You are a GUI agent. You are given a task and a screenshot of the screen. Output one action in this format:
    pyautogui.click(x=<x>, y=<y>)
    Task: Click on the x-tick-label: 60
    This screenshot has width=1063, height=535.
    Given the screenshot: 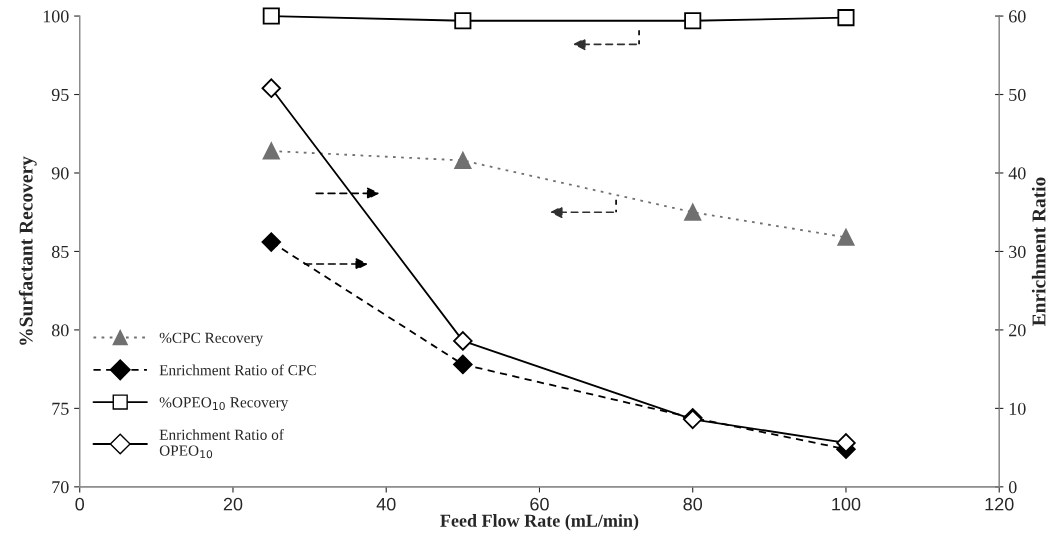 What is the action you would take?
    pyautogui.click(x=539, y=504)
    